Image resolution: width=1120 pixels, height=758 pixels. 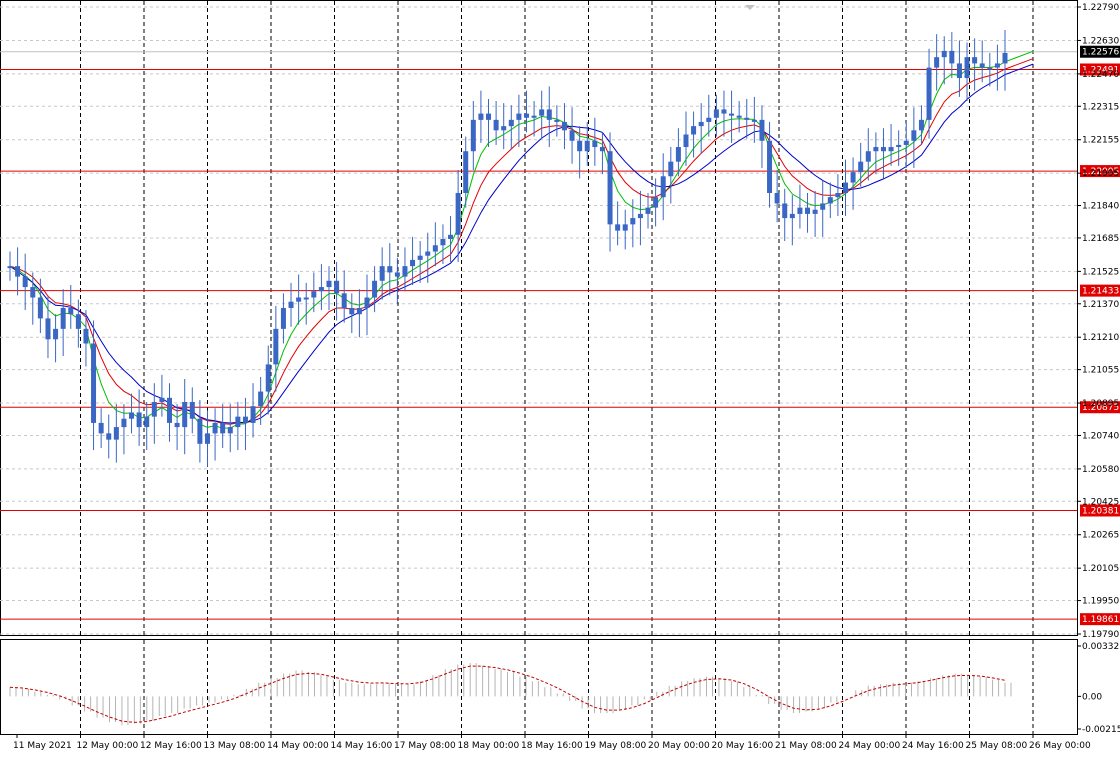 What do you see at coordinates (806, 746) in the screenshot?
I see `x-tick-label: 21 May 08:00` at bounding box center [806, 746].